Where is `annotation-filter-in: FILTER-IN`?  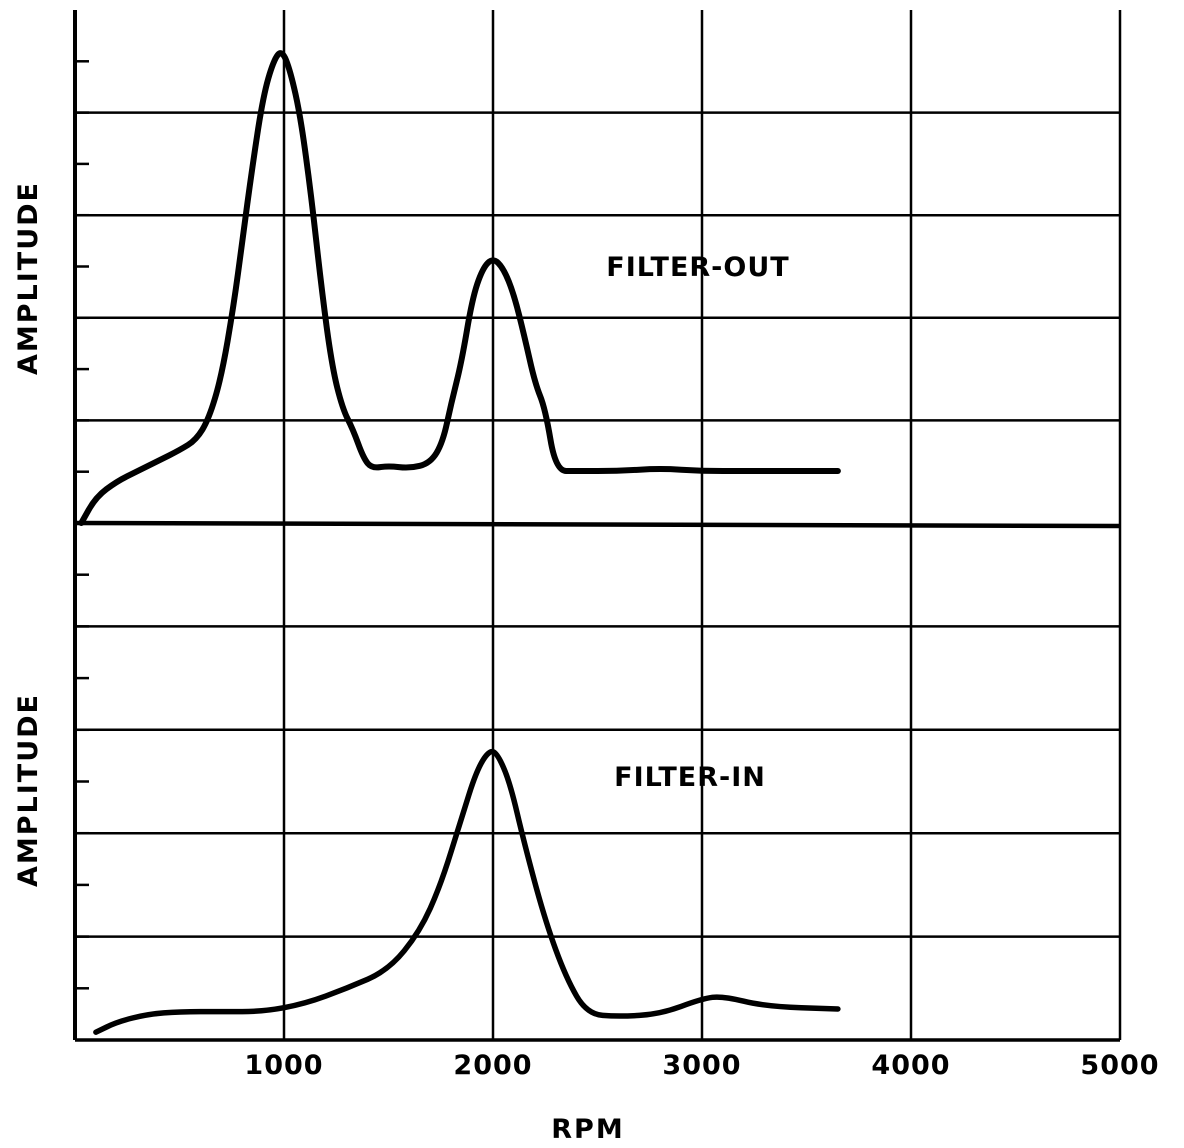 annotation-filter-in: FILTER-IN is located at coordinates (690, 777).